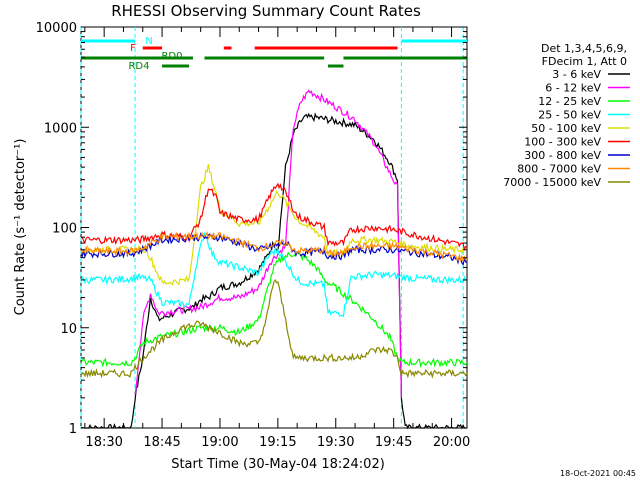  I want to click on y-tick-label-10000: 10000, so click(56, 28).